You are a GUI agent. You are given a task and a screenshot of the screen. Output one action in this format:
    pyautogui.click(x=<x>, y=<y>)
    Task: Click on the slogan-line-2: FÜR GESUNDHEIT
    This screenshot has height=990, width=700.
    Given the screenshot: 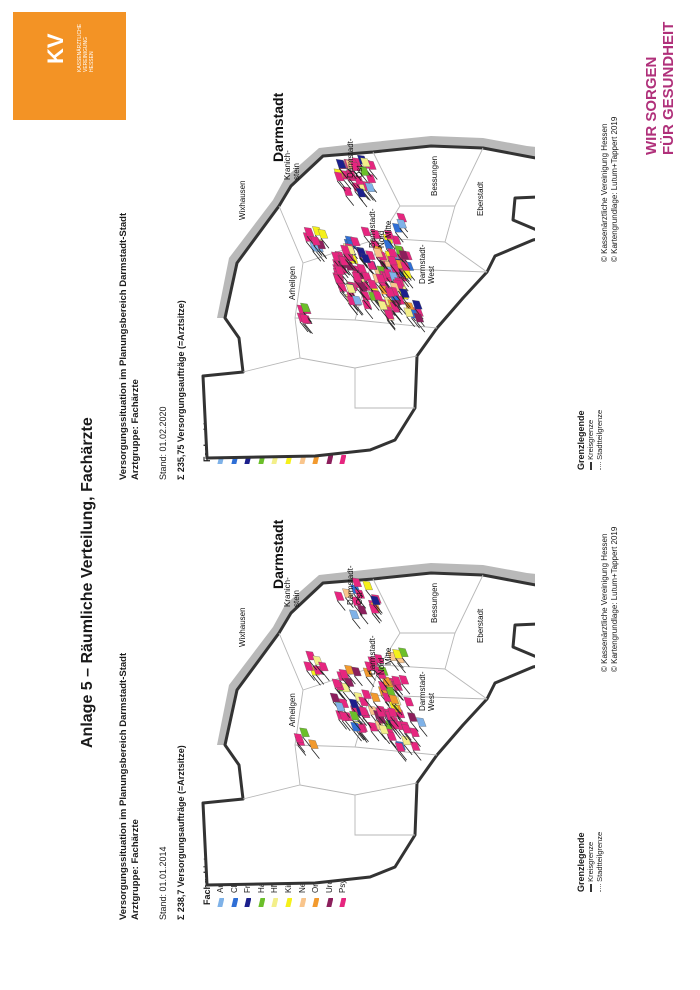 What is the action you would take?
    pyautogui.click(x=668, y=88)
    